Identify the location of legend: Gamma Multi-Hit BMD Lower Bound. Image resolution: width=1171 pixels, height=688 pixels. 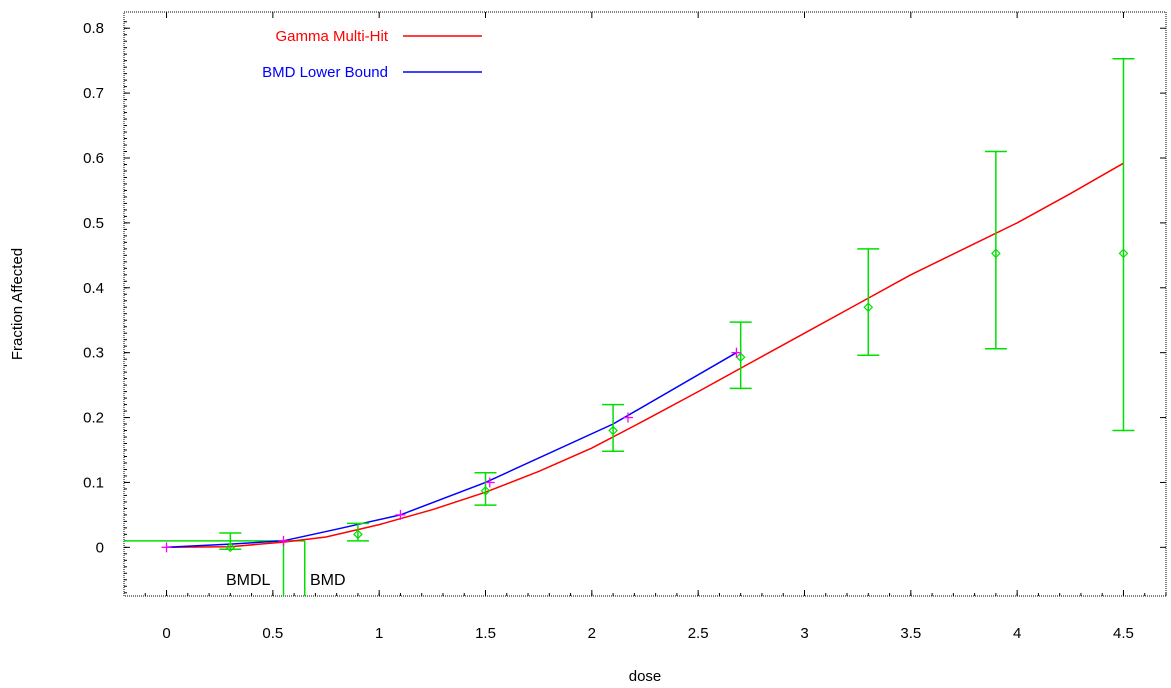
(372, 54).